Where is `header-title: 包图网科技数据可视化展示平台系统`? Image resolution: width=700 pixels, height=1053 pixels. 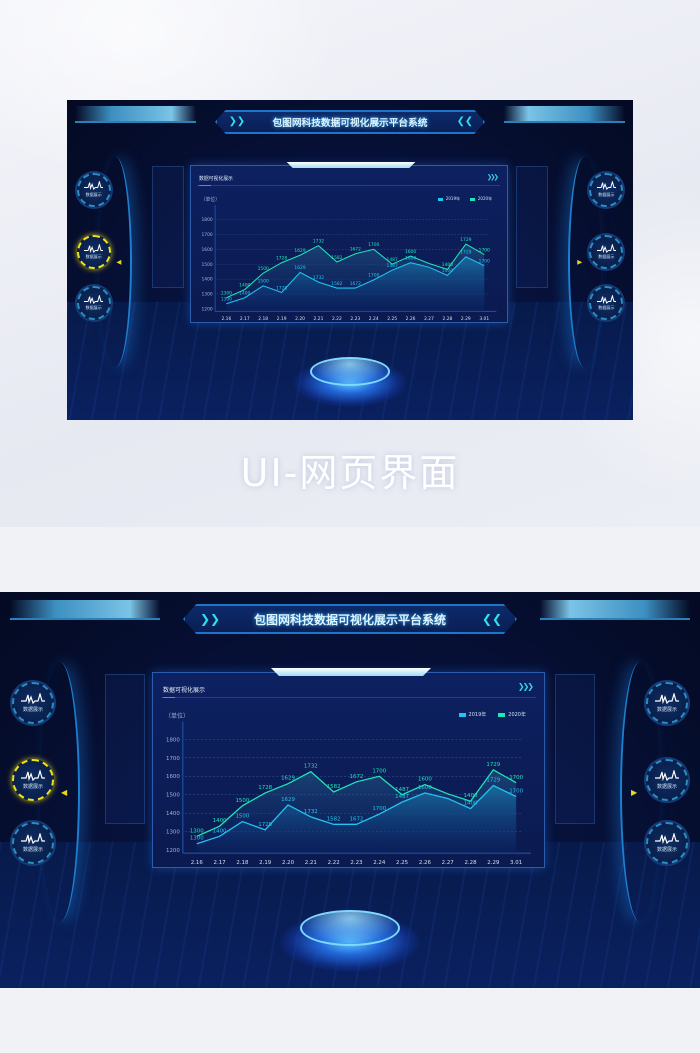
header-title: 包图网科技数据可视化展示平台系统 is located at coordinates (350, 121).